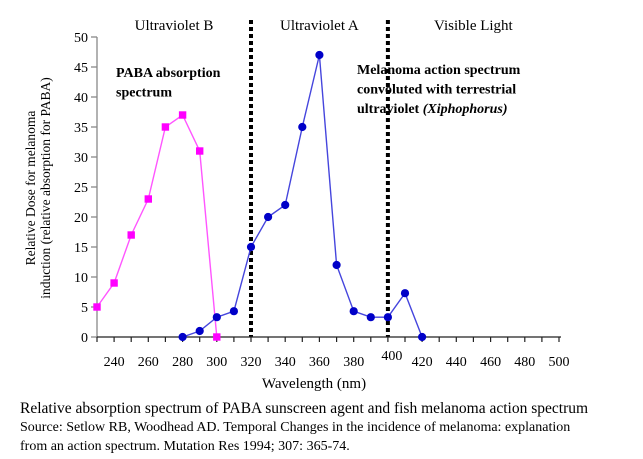 The height and width of the screenshot is (459, 643). I want to click on x-axis-title: Wavelength (nm), so click(314, 384).